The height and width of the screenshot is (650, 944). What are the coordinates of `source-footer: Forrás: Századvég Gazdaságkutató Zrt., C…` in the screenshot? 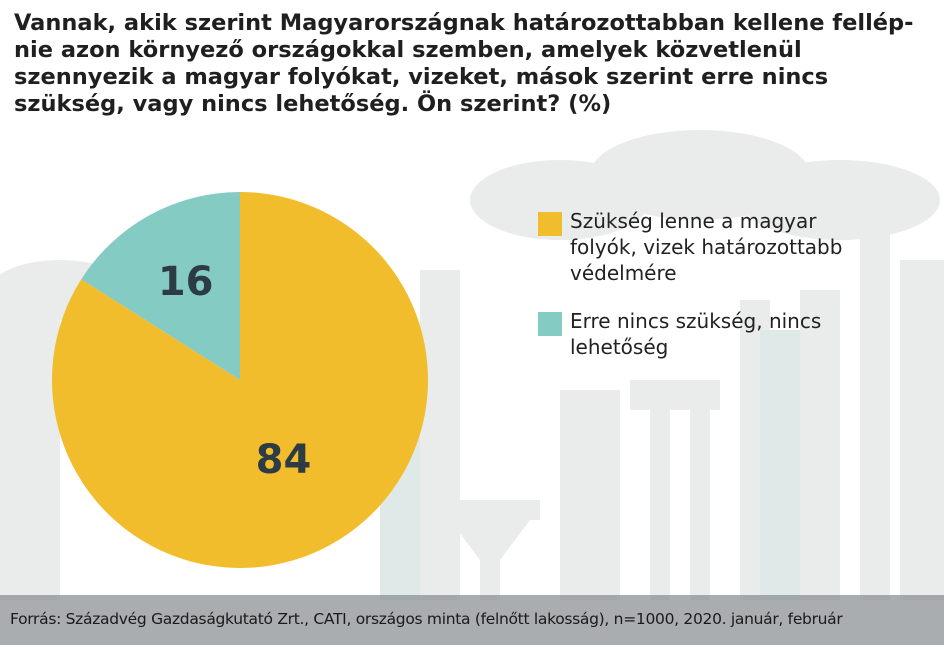 It's located at (472, 620).